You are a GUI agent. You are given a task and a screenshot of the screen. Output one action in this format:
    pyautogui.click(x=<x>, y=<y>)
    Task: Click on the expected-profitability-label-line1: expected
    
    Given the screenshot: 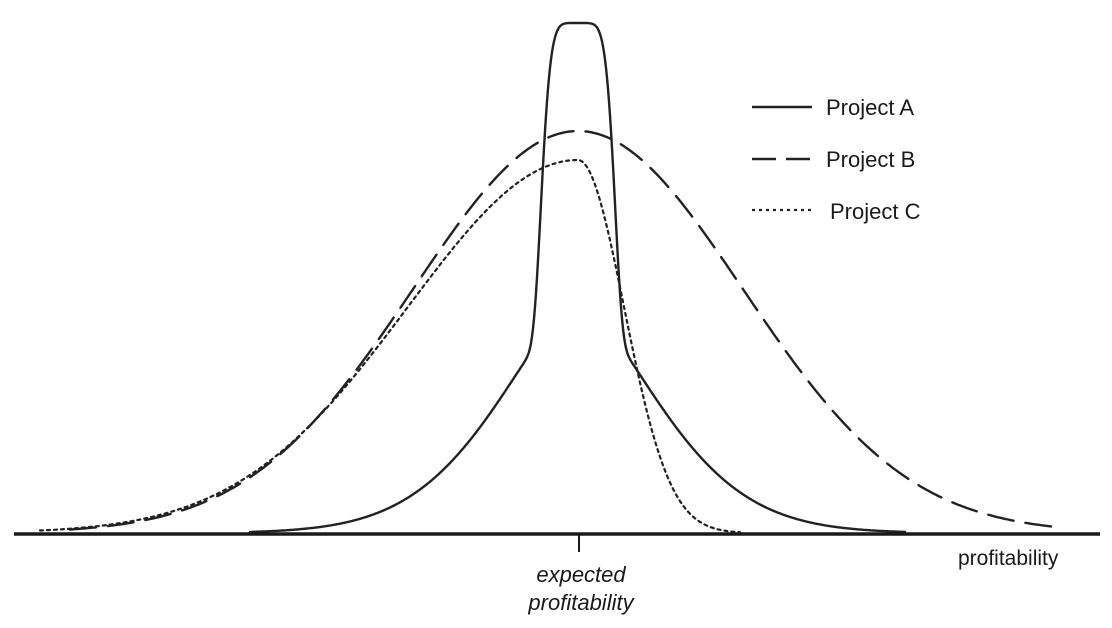 What is the action you would take?
    pyautogui.click(x=581, y=574)
    